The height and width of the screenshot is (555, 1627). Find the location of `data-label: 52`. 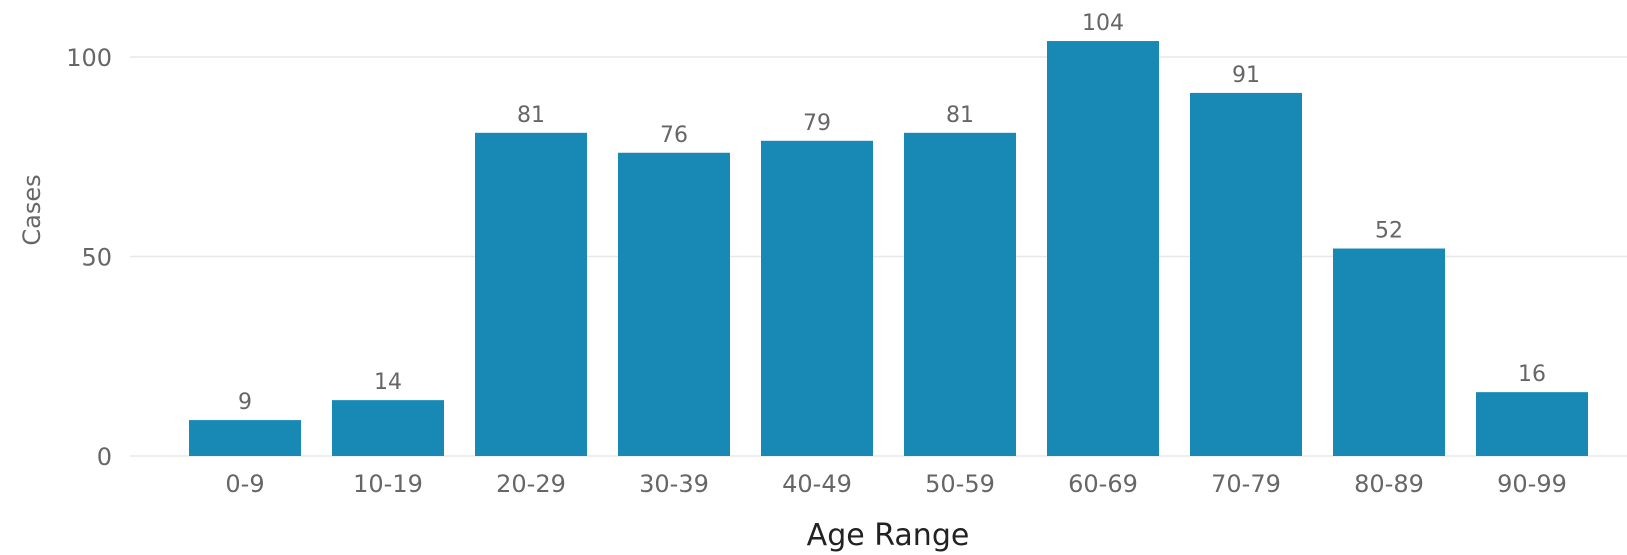

data-label: 52 is located at coordinates (1389, 231).